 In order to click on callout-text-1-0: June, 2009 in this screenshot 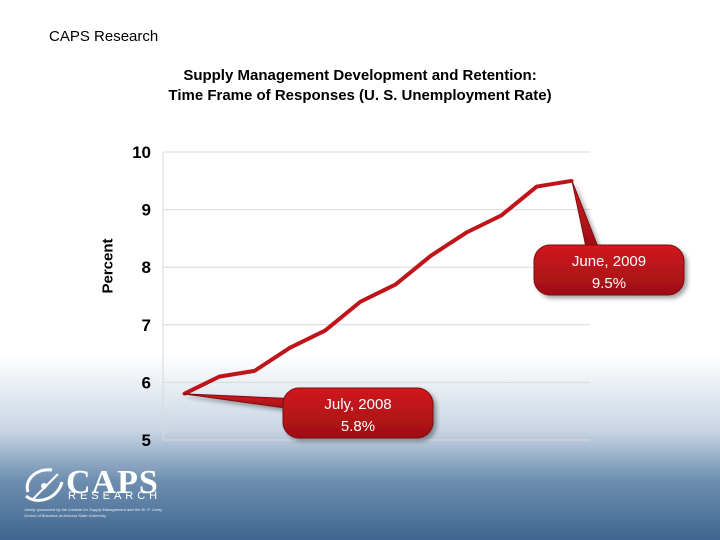, I will do `click(609, 261)`.